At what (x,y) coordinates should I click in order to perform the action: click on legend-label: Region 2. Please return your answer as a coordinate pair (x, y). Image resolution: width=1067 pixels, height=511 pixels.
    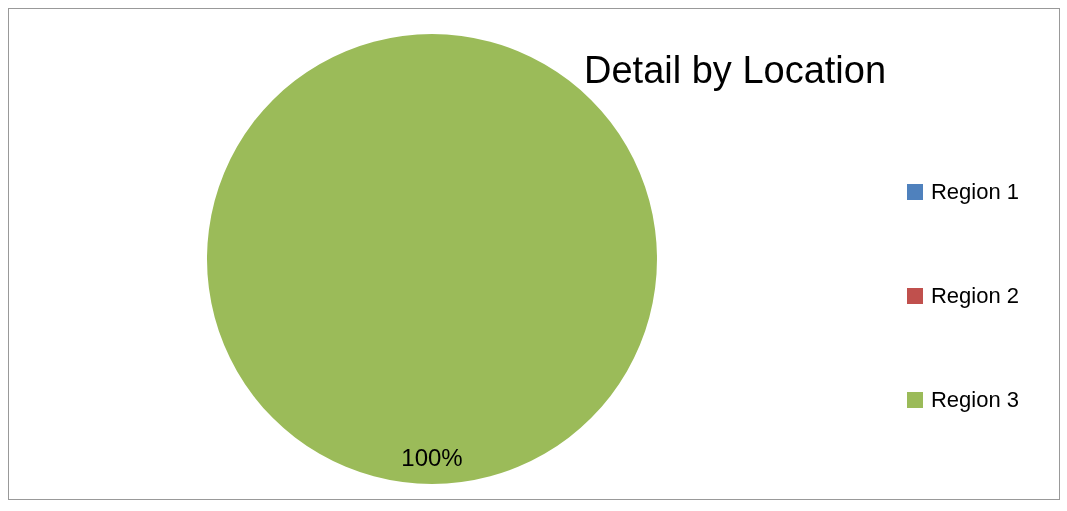
    Looking at the image, I should click on (974, 296).